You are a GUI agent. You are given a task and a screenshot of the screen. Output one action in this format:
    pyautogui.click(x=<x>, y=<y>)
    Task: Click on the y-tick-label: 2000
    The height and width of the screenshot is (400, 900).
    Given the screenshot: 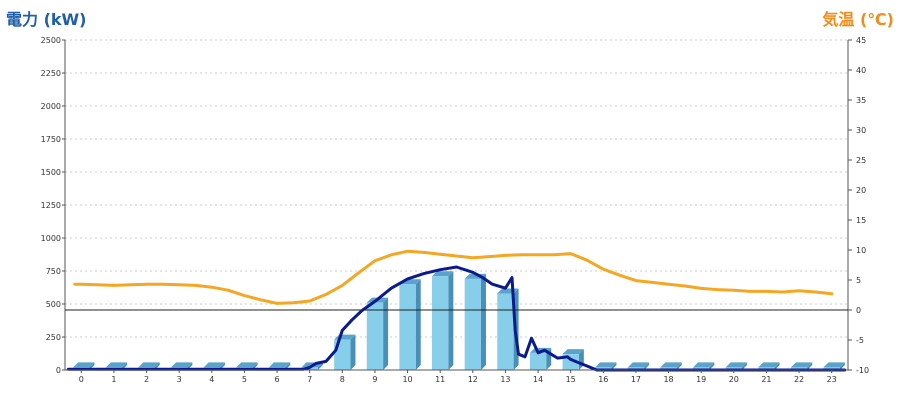 What is the action you would take?
    pyautogui.click(x=51, y=106)
    